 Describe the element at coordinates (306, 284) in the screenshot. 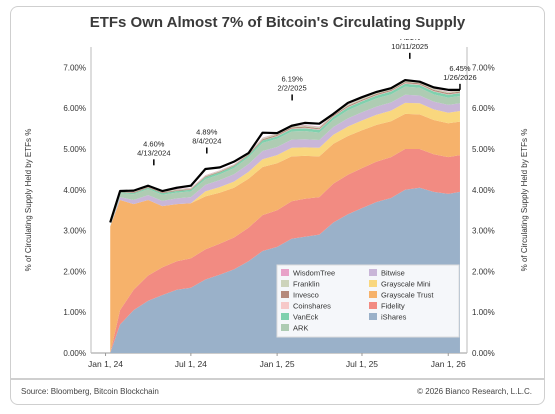

I see `legend-label: Franklin` at that location.